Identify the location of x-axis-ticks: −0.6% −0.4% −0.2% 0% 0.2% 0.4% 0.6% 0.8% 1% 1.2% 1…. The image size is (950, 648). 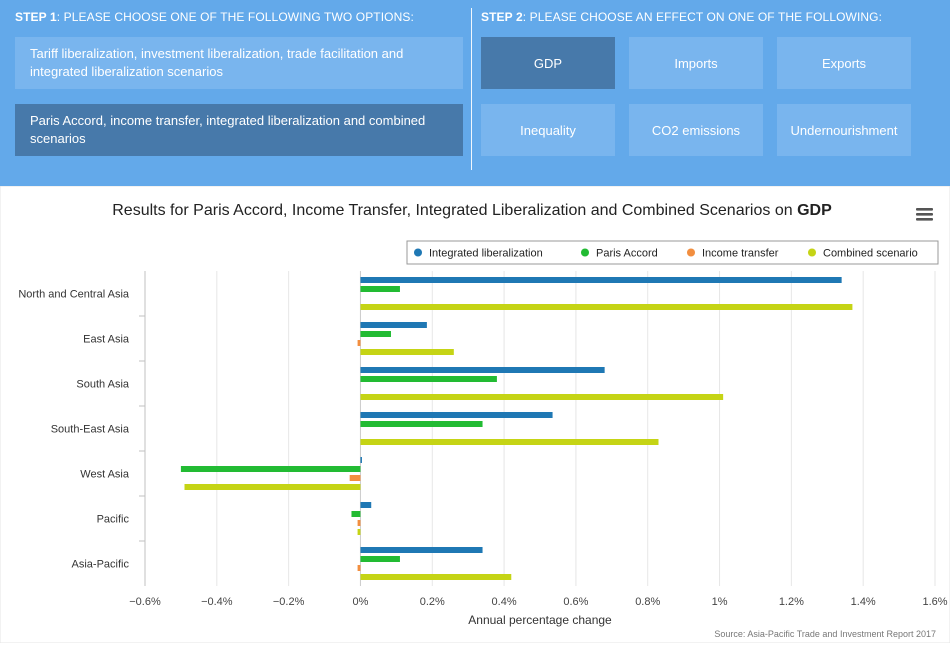
(538, 602).